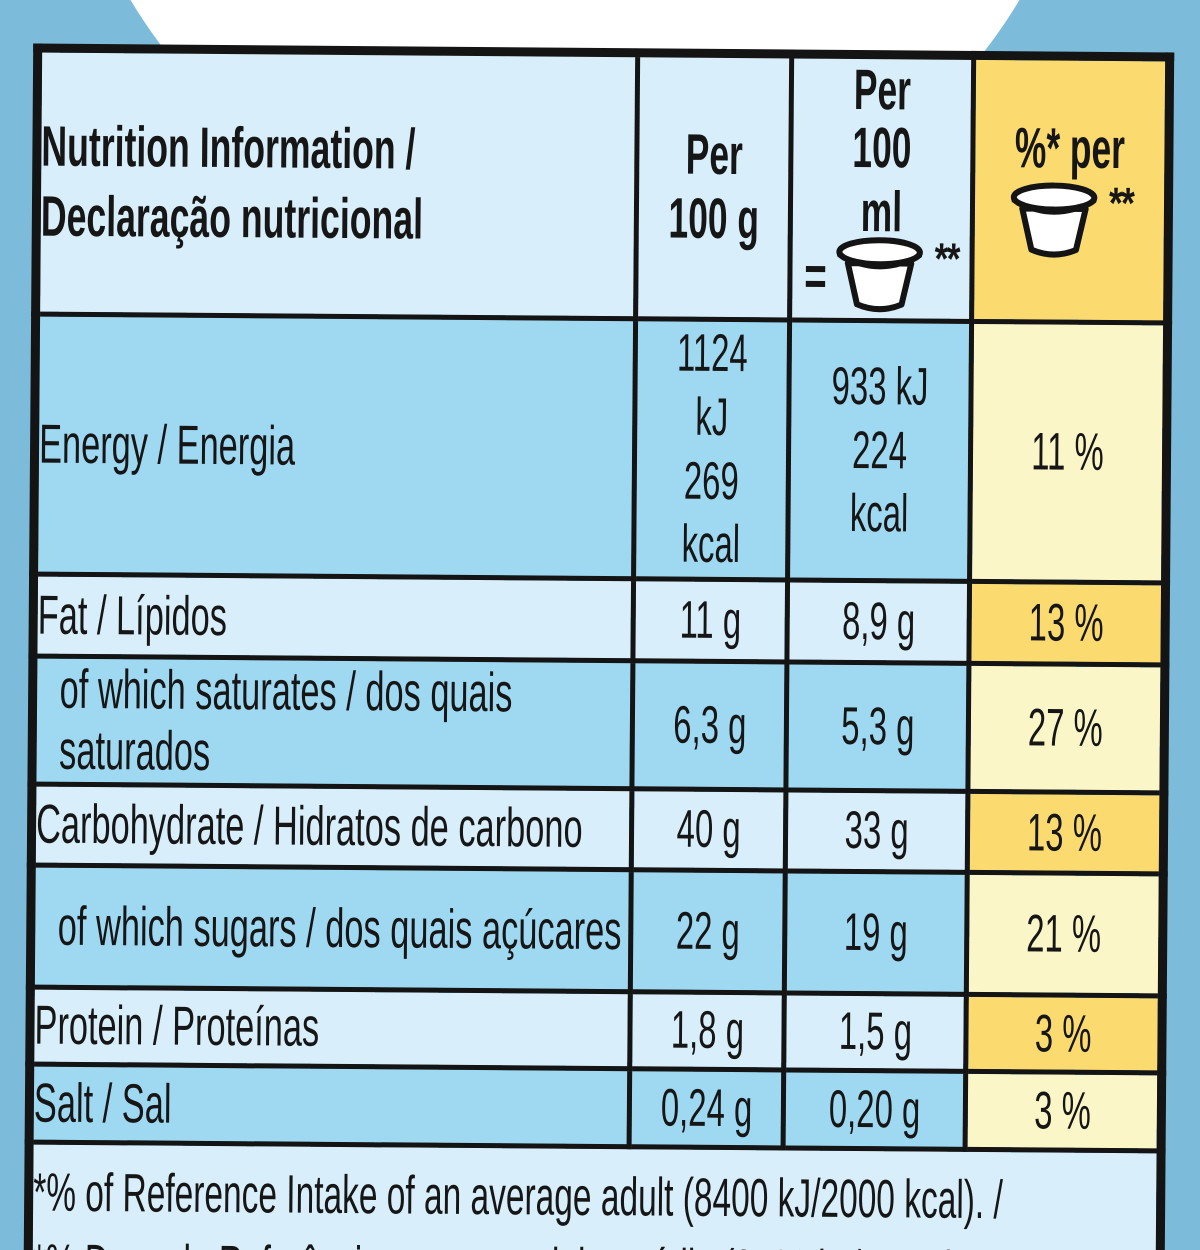 Image resolution: width=1200 pixels, height=1250 pixels. I want to click on salt-label: Salt / Sal, so click(102, 1103).